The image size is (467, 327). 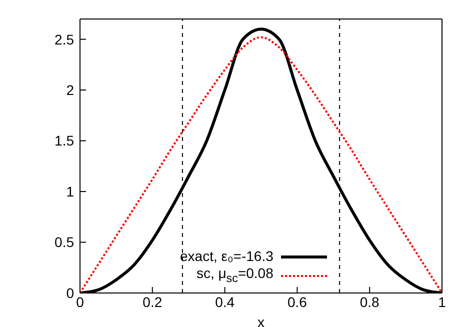 I want to click on x-tick-label: 0.6, so click(x=297, y=302).